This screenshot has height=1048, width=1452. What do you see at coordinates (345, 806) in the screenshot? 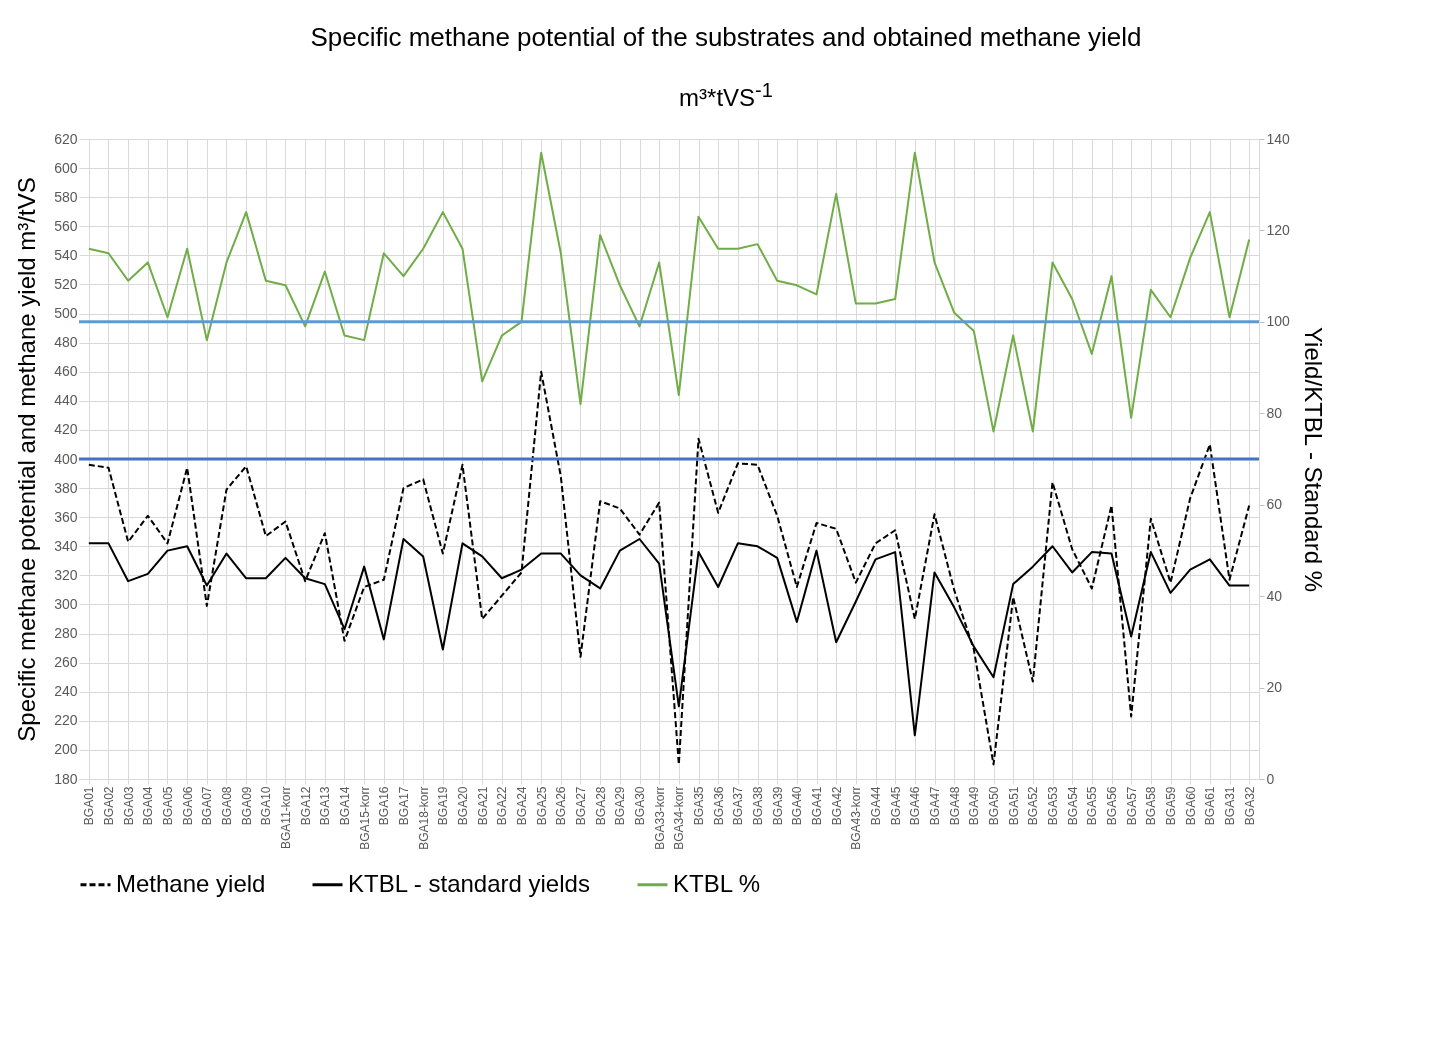
I see `x-tick-label: BGA14` at bounding box center [345, 806].